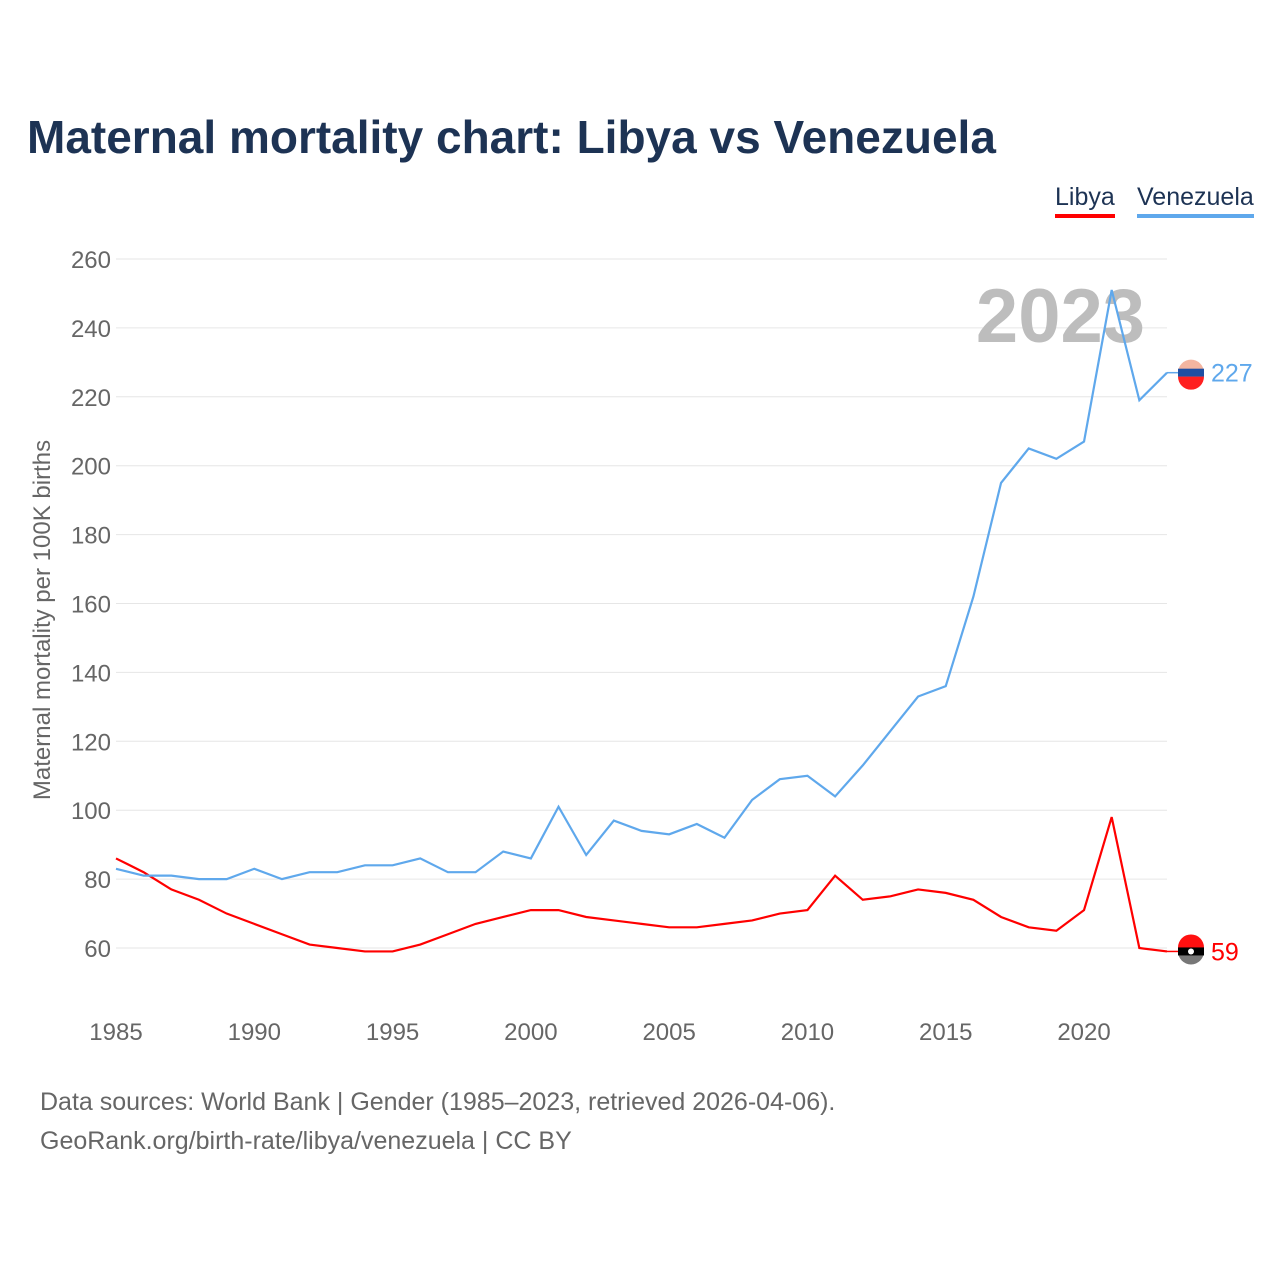  What do you see at coordinates (91, 605) in the screenshot?
I see `y-tick-label: 160` at bounding box center [91, 605].